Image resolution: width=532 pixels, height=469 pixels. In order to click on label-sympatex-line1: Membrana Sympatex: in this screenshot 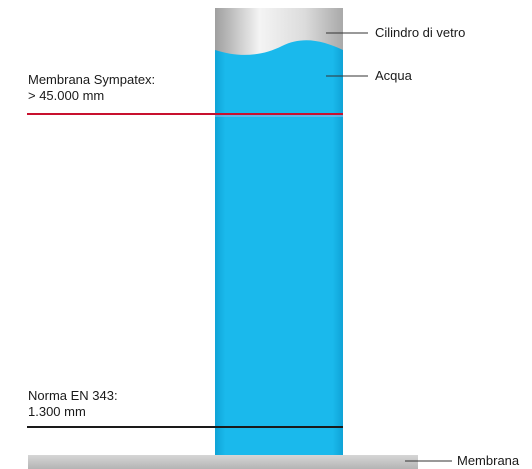, I will do `click(92, 79)`.